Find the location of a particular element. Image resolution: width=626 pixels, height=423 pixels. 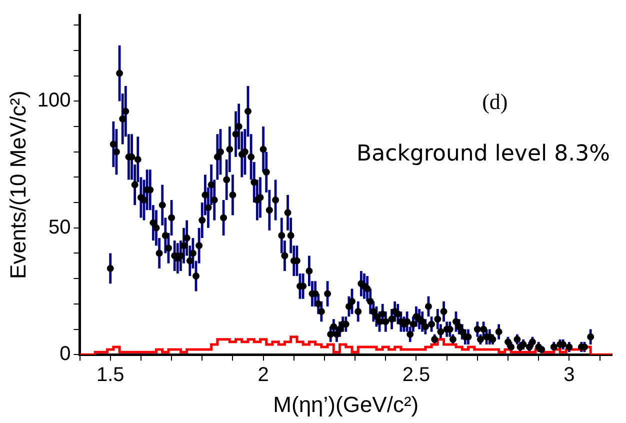

y-tick-label: 100 is located at coordinates (54, 101).